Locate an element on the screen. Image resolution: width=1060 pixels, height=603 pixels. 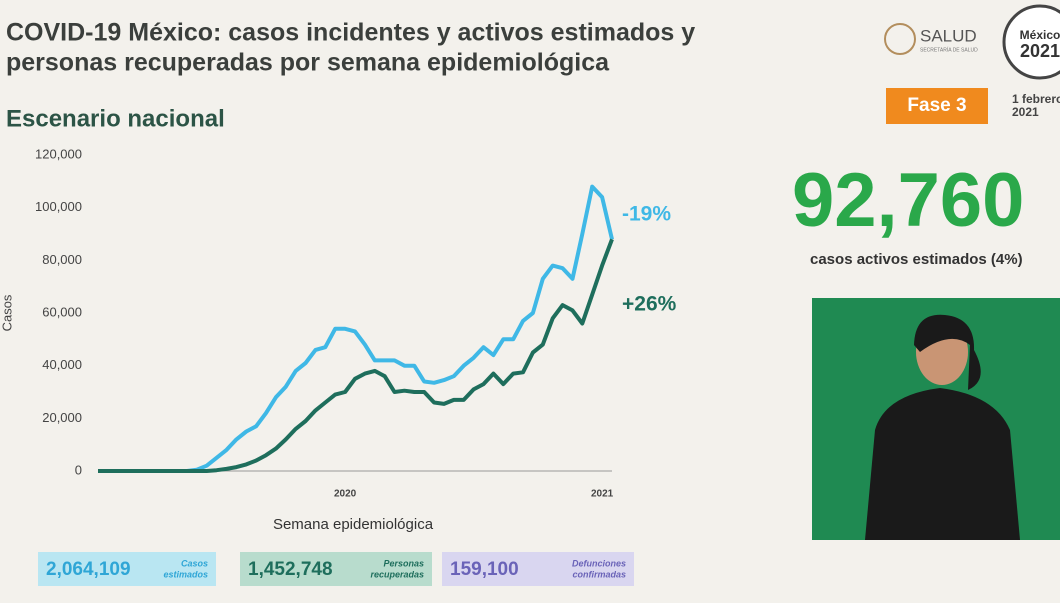
kpi-value: 159,100 is located at coordinates (484, 569).